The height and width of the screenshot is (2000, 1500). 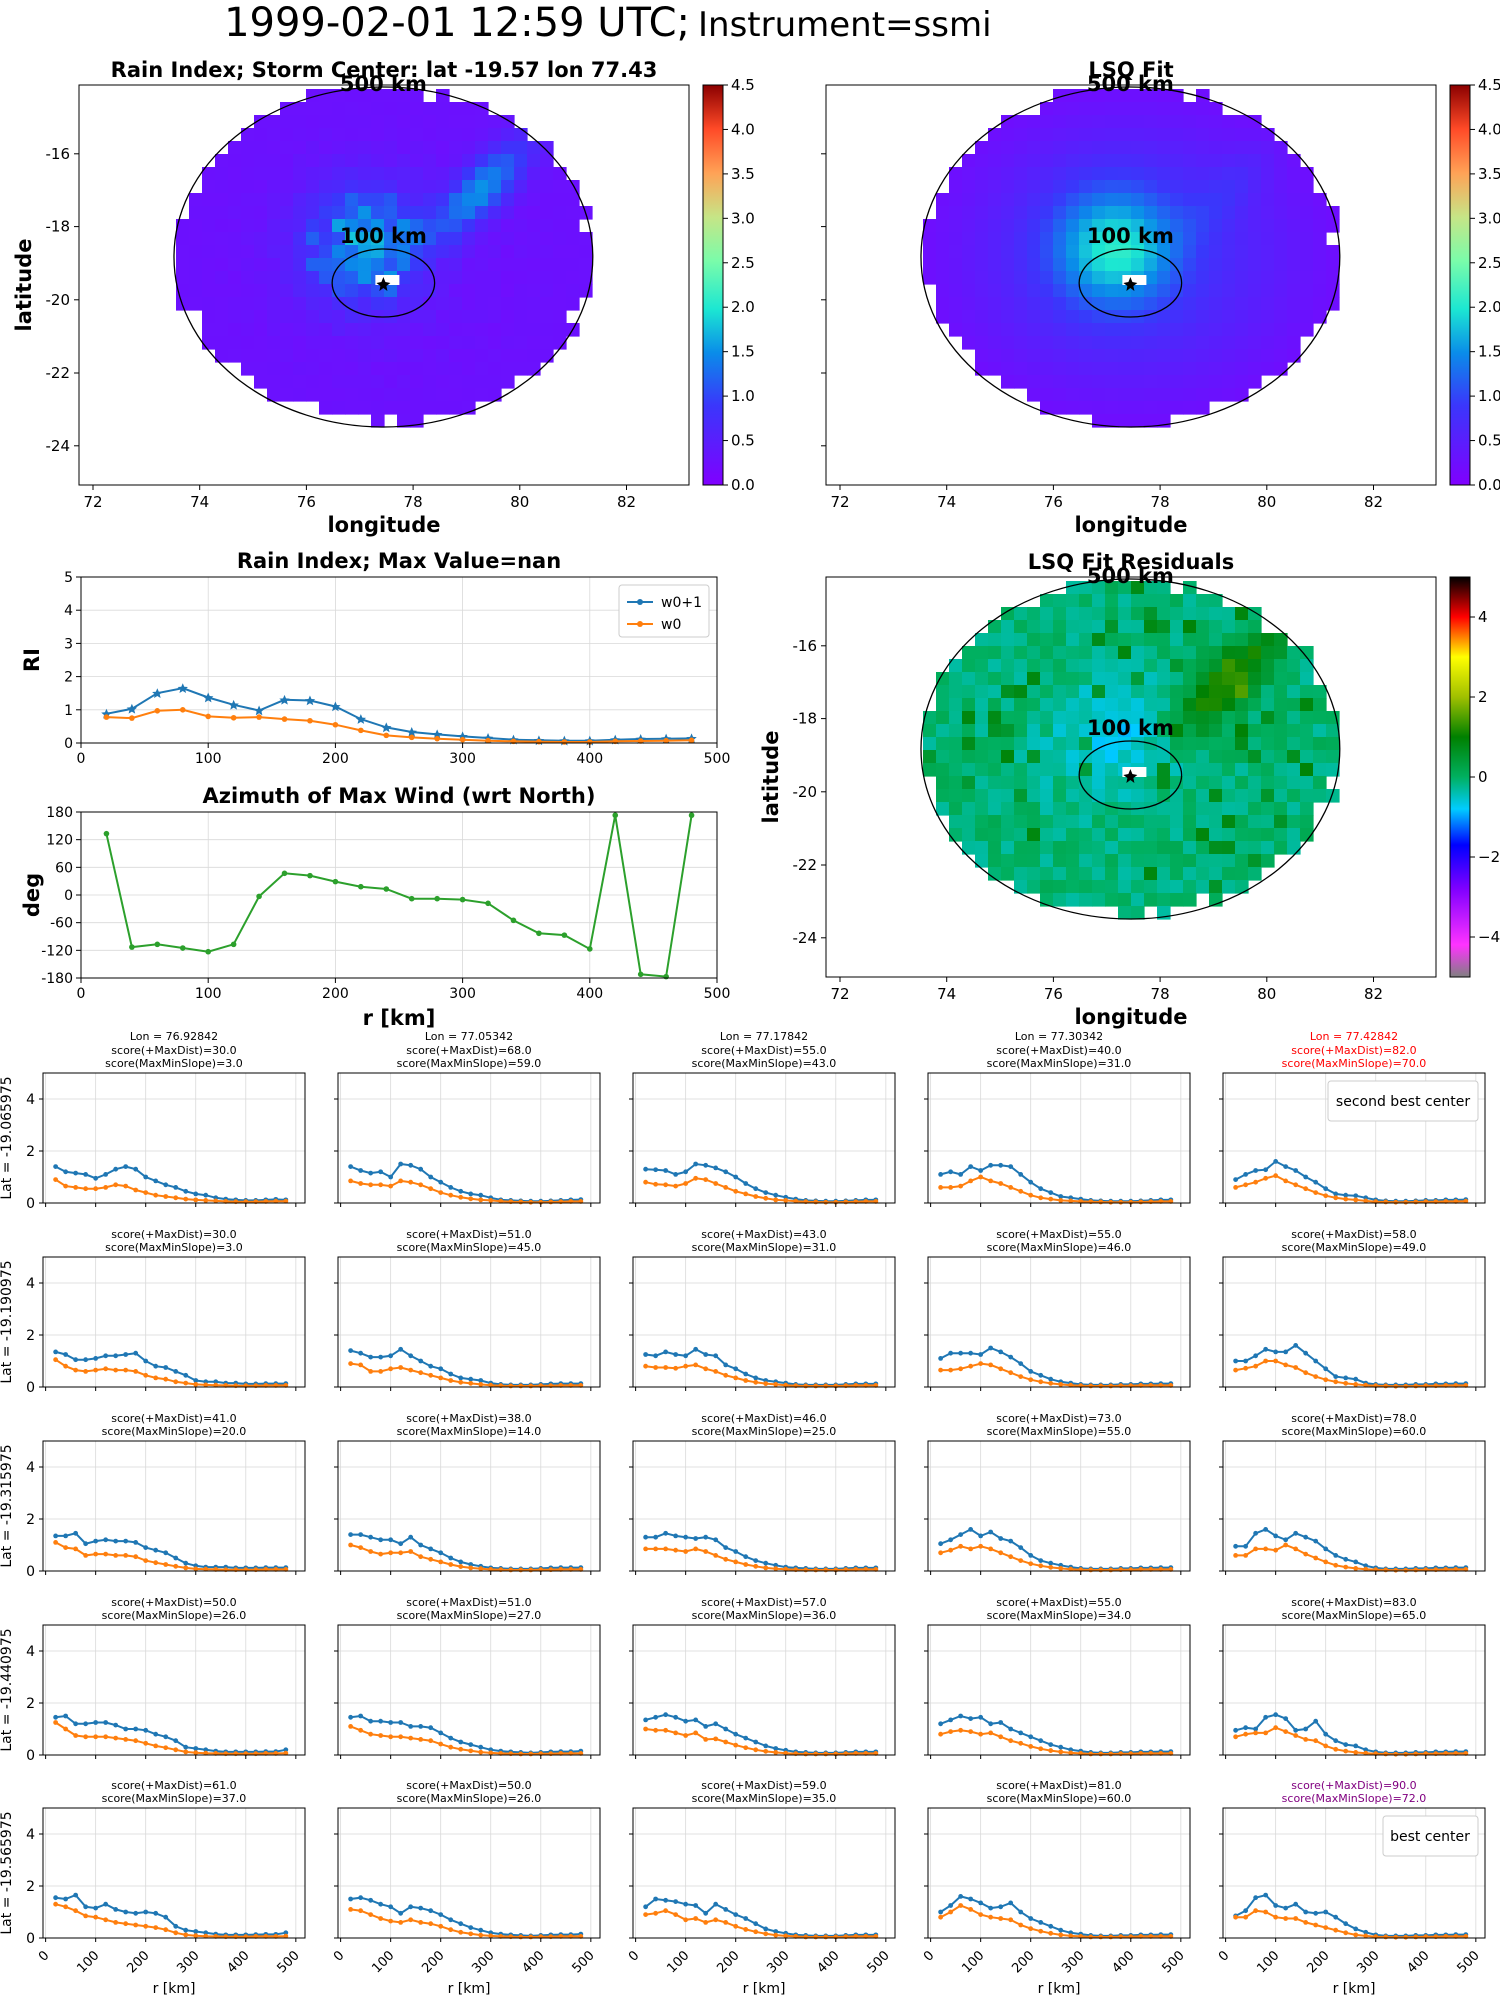 I want to click on x-tick-label: 200, so click(x=335, y=759).